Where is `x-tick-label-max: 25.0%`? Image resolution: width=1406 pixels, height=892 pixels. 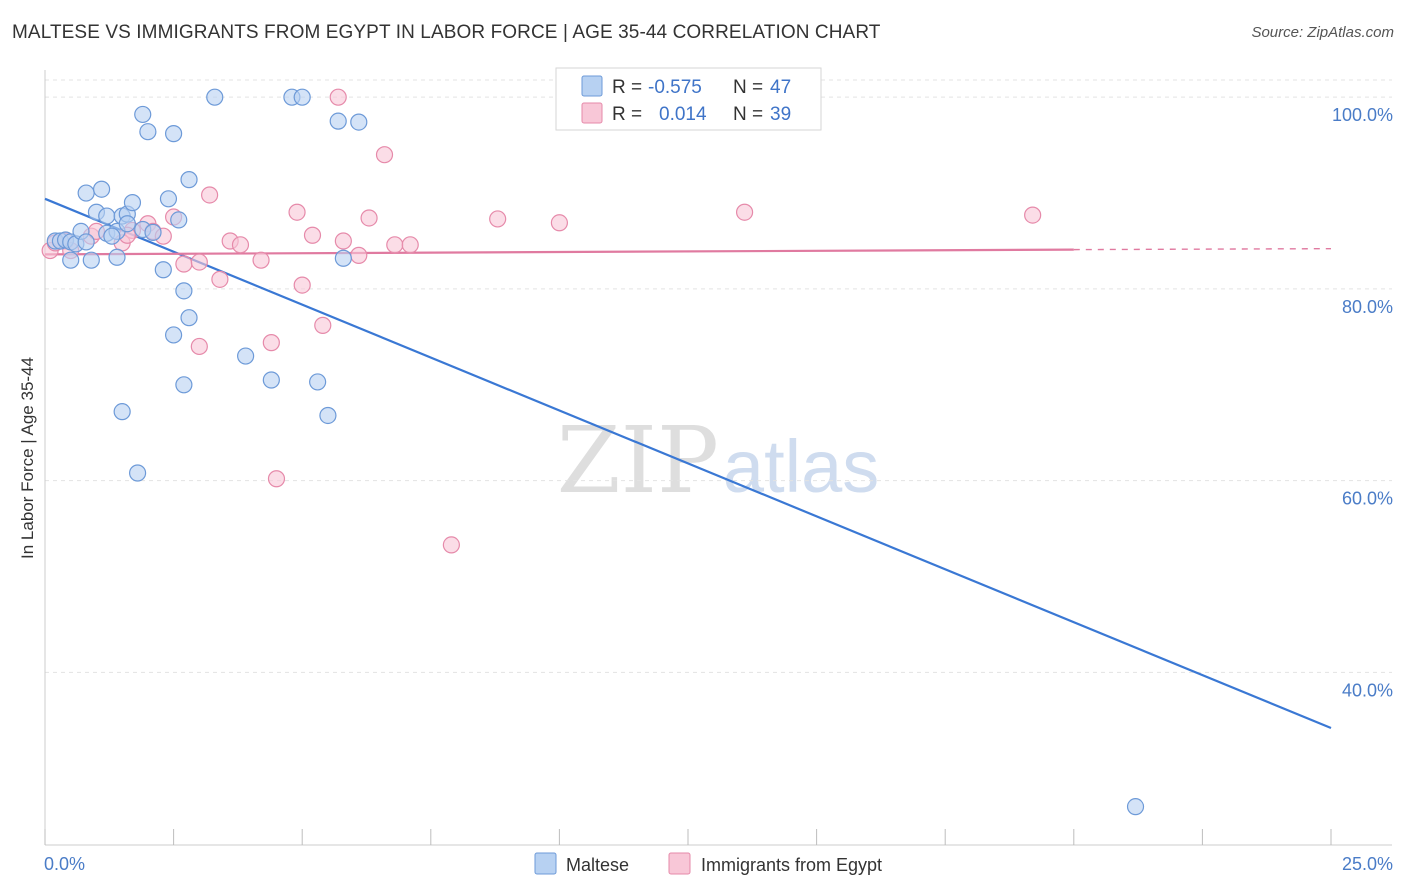 x-tick-label-max: 25.0% is located at coordinates (1367, 864).